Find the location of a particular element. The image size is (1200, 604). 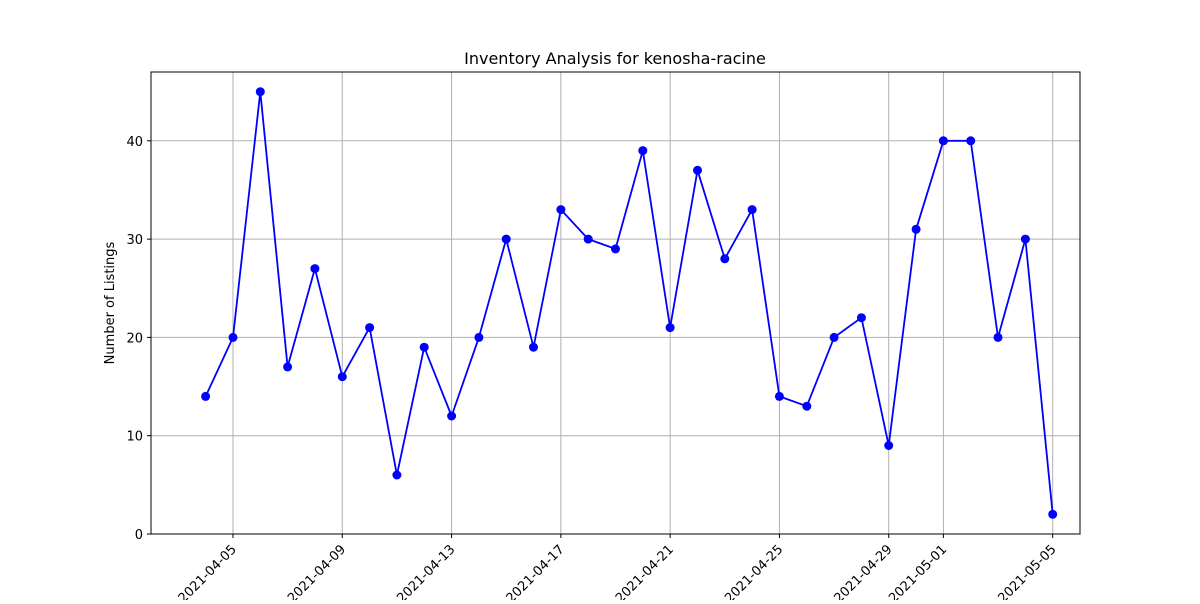

y-tick-label: 20 is located at coordinates (134, 338).